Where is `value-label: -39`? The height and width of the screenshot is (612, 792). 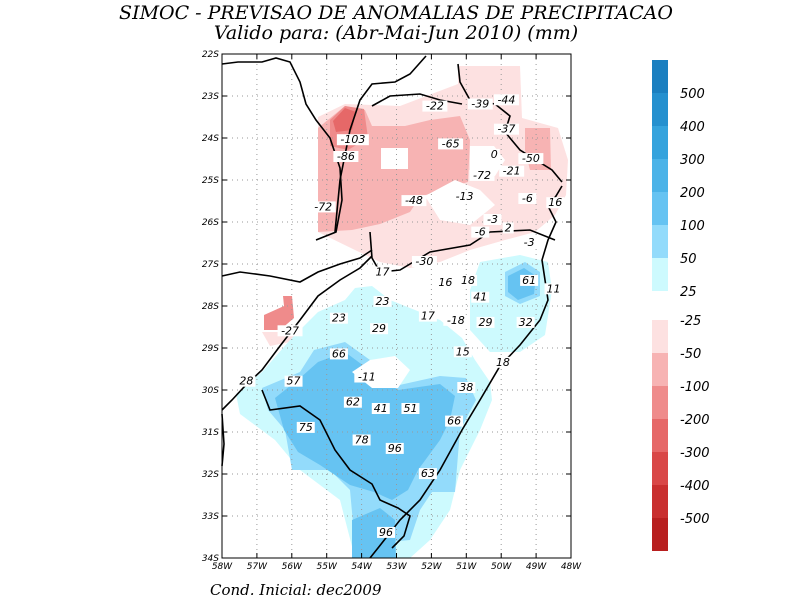
value-label: -39 is located at coordinates (480, 104).